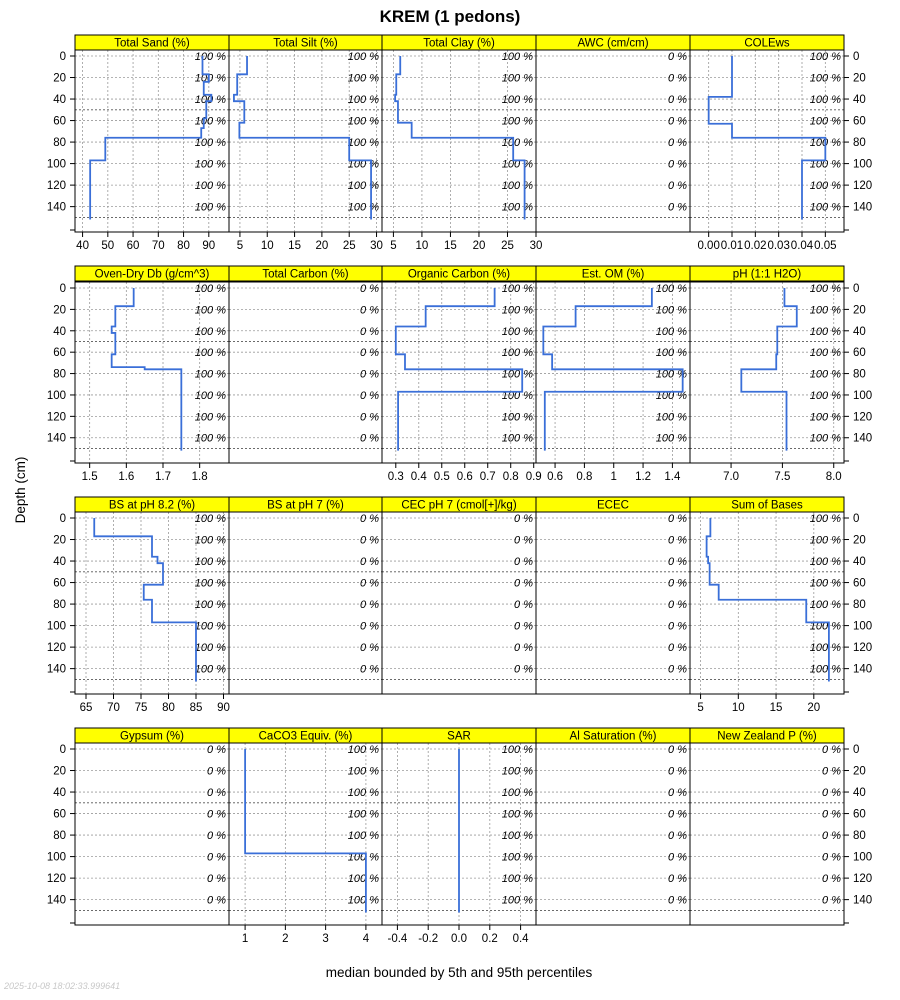 This screenshot has width=900, height=1000. I want to click on x-tick-label: 0.03, so click(778, 246).